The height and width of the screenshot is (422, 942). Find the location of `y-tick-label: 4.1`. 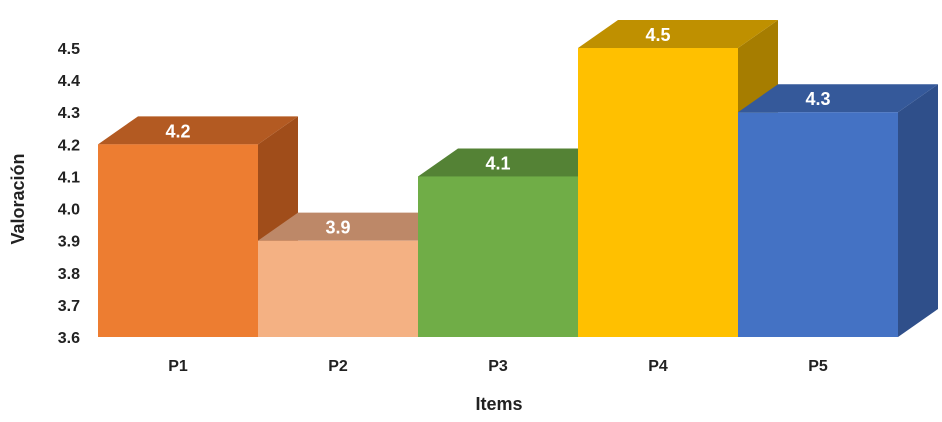

y-tick-label: 4.1 is located at coordinates (69, 177).